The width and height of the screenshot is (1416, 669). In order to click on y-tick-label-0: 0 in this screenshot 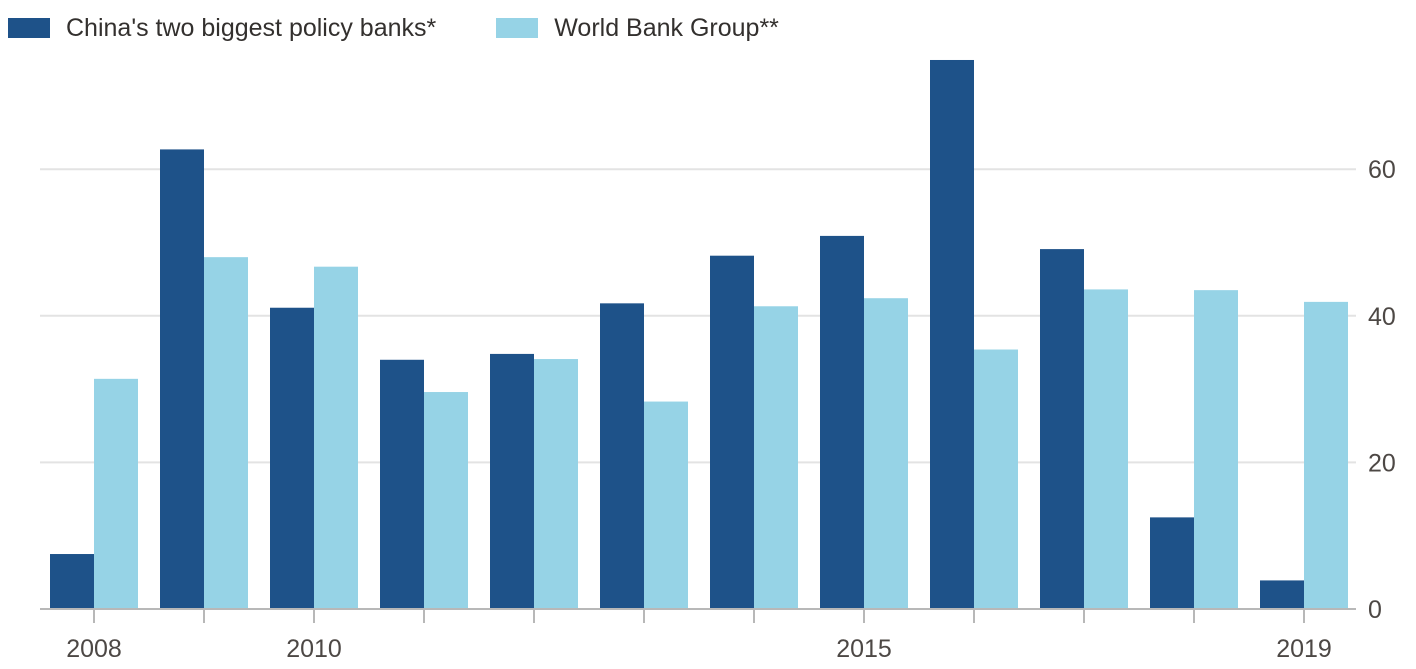, I will do `click(1375, 610)`.